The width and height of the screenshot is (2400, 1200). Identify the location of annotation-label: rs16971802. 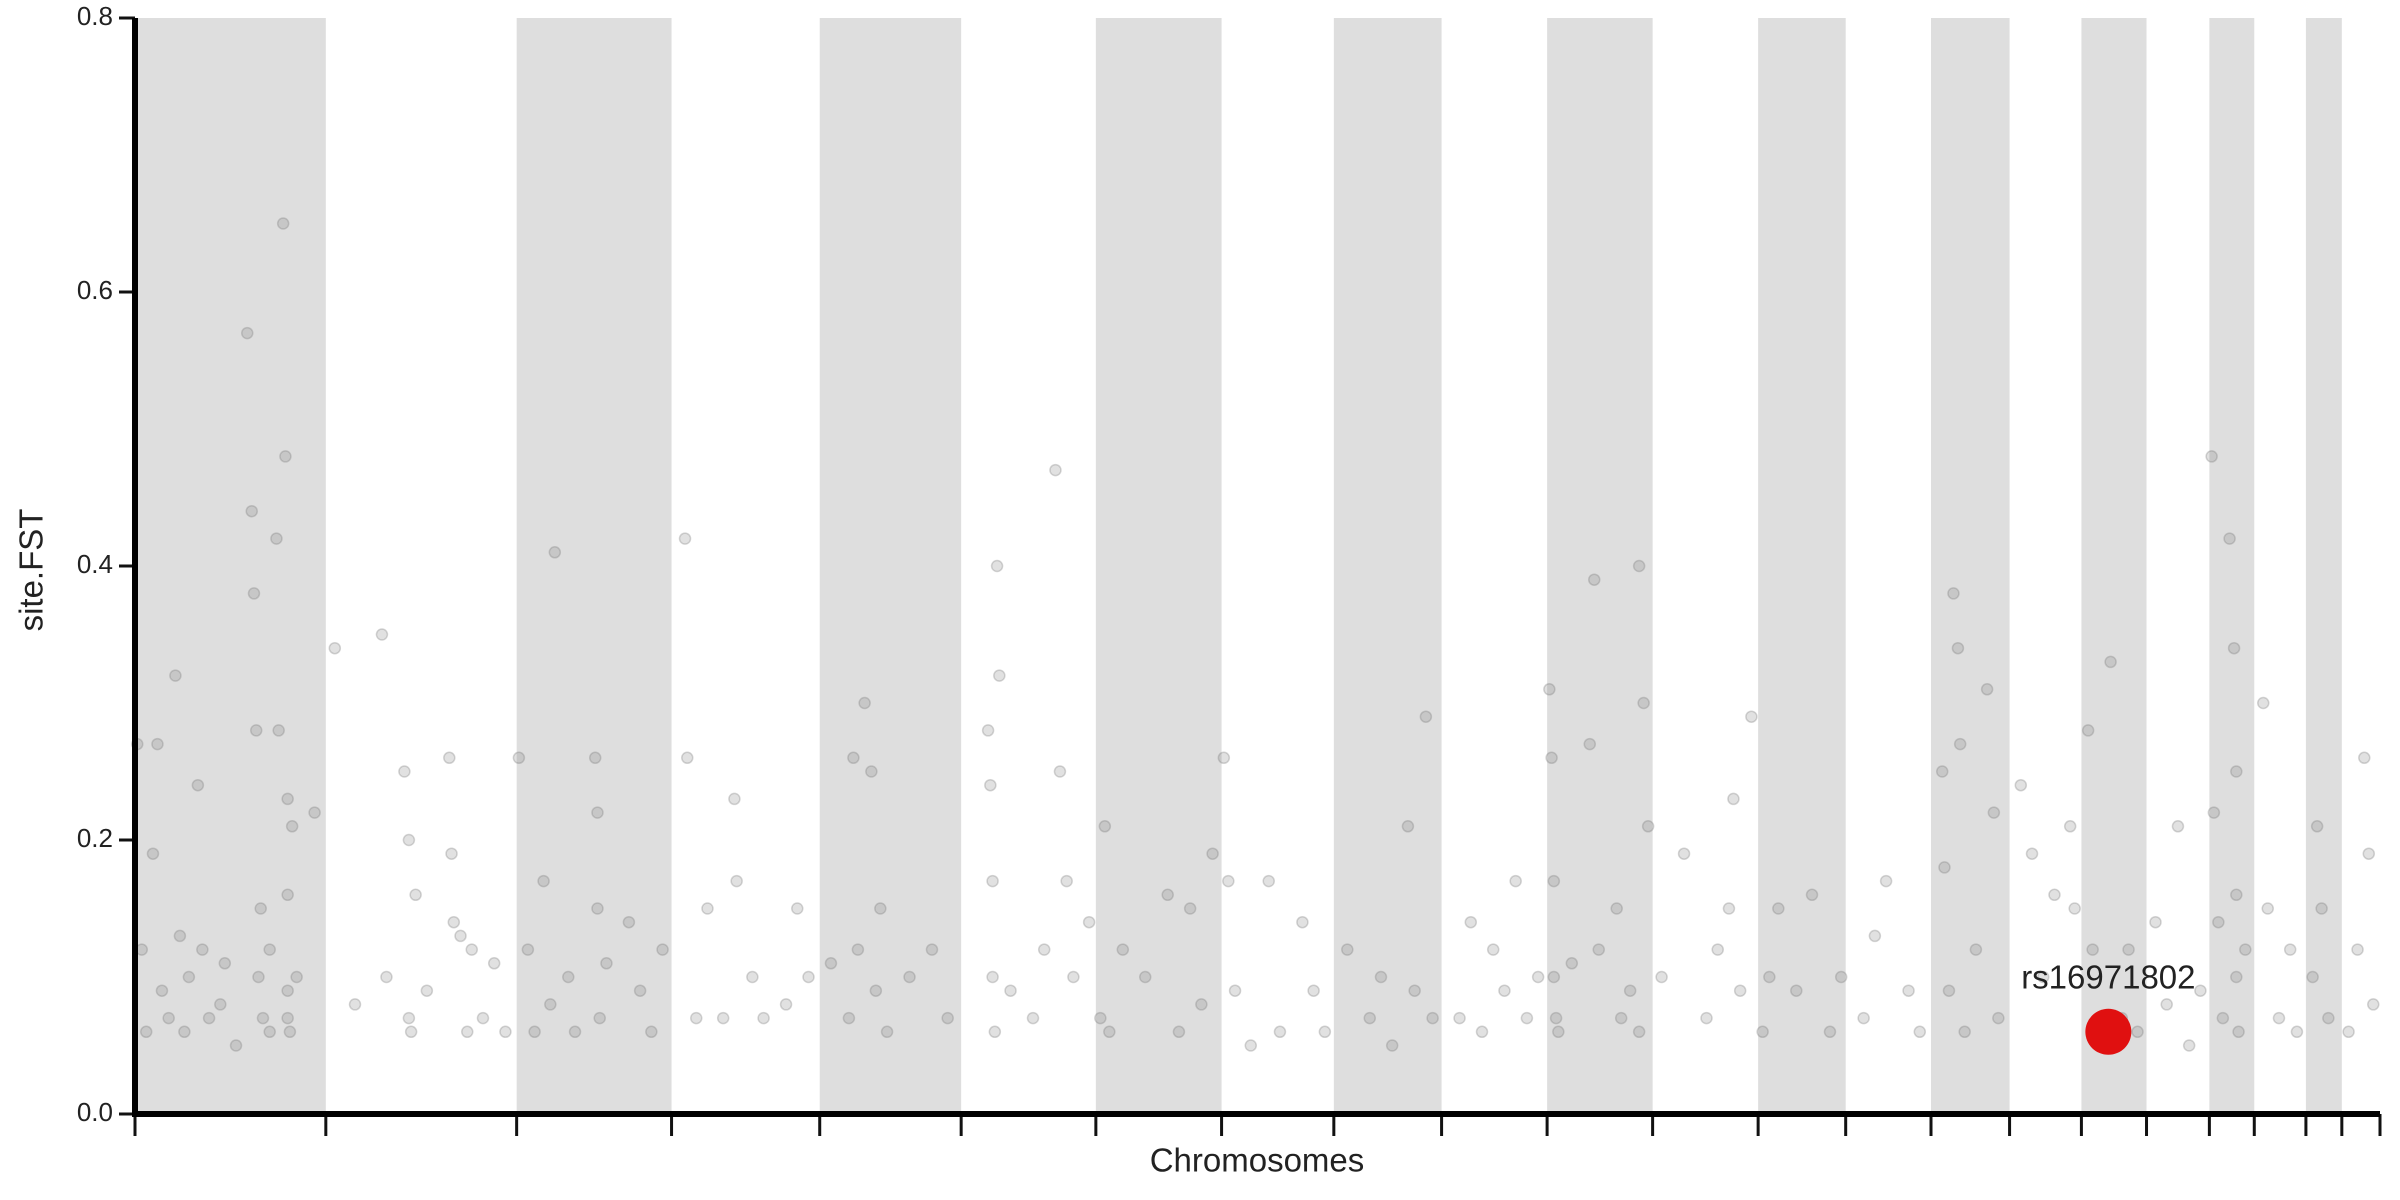
(2108, 977).